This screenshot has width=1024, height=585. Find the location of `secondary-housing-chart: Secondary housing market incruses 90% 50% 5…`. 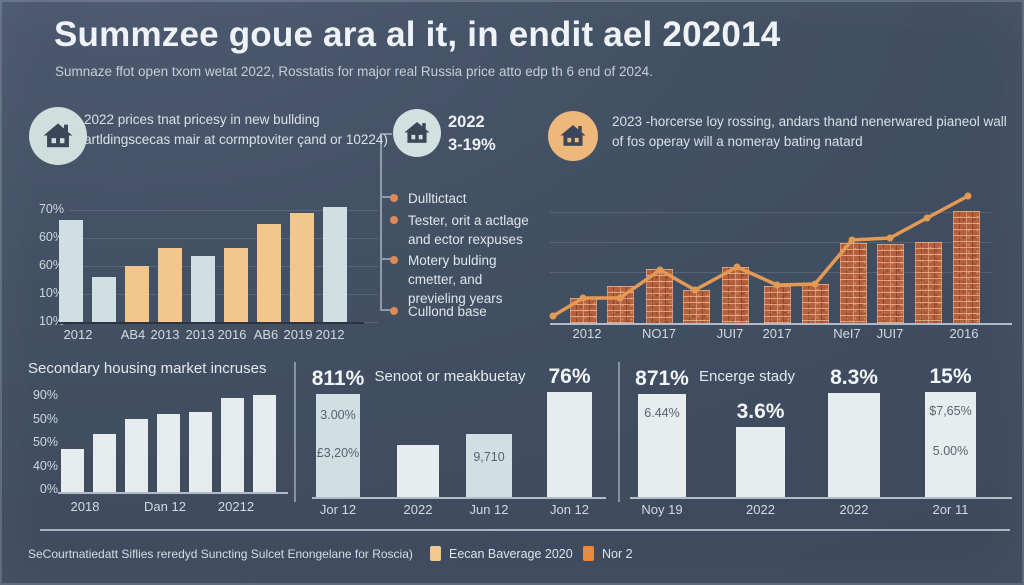

secondary-housing-chart: Secondary housing market incruses 90% 50% 5… is located at coordinates (161, 436).